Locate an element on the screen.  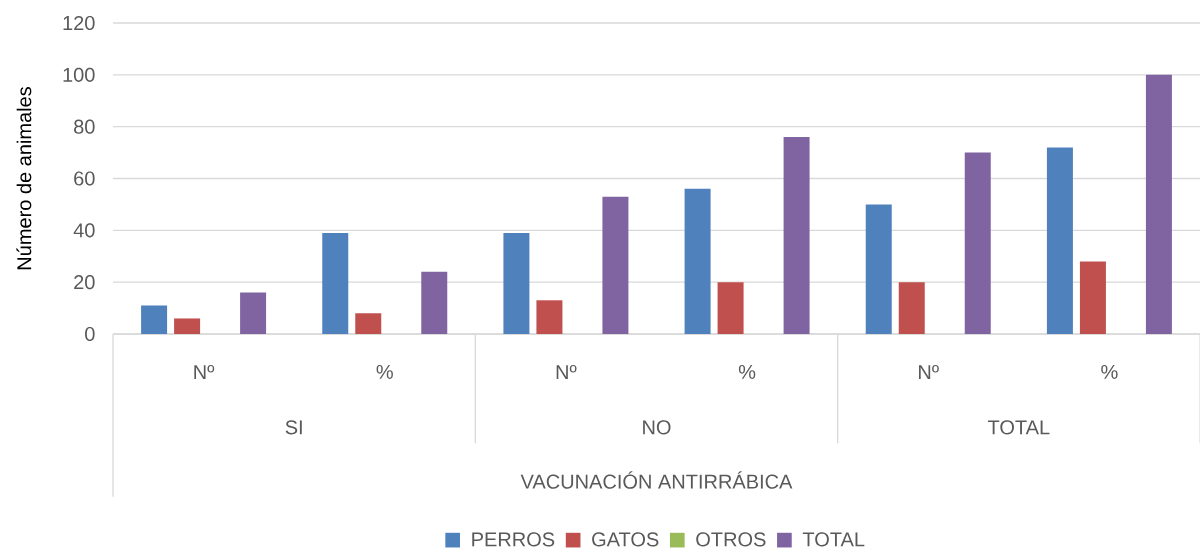
legend-label: OTROS is located at coordinates (731, 539).